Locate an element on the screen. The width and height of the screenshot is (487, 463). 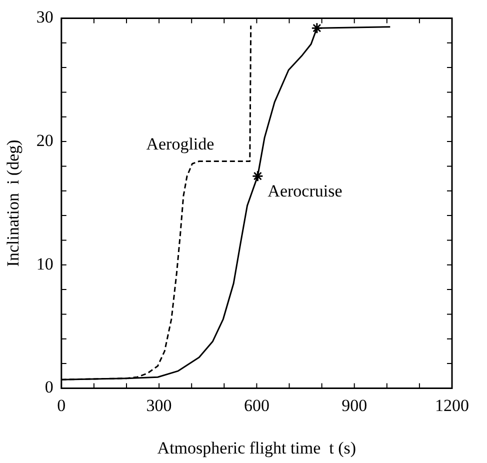
series-label: Aeroglide is located at coordinates (180, 144).